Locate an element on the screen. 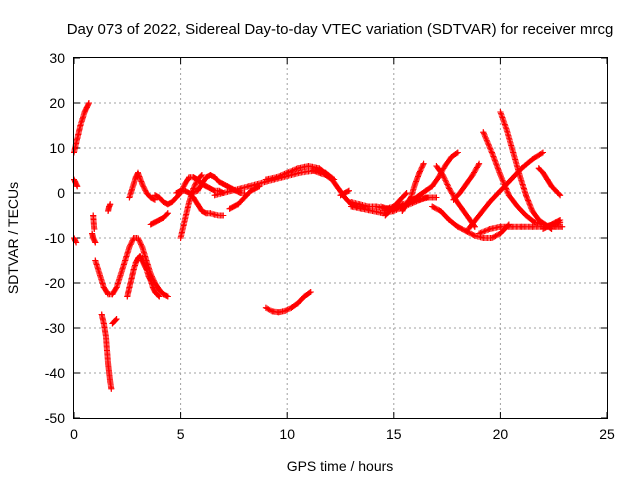 This screenshot has height=480, width=640. y-tick-label: 10 is located at coordinates (57, 148).